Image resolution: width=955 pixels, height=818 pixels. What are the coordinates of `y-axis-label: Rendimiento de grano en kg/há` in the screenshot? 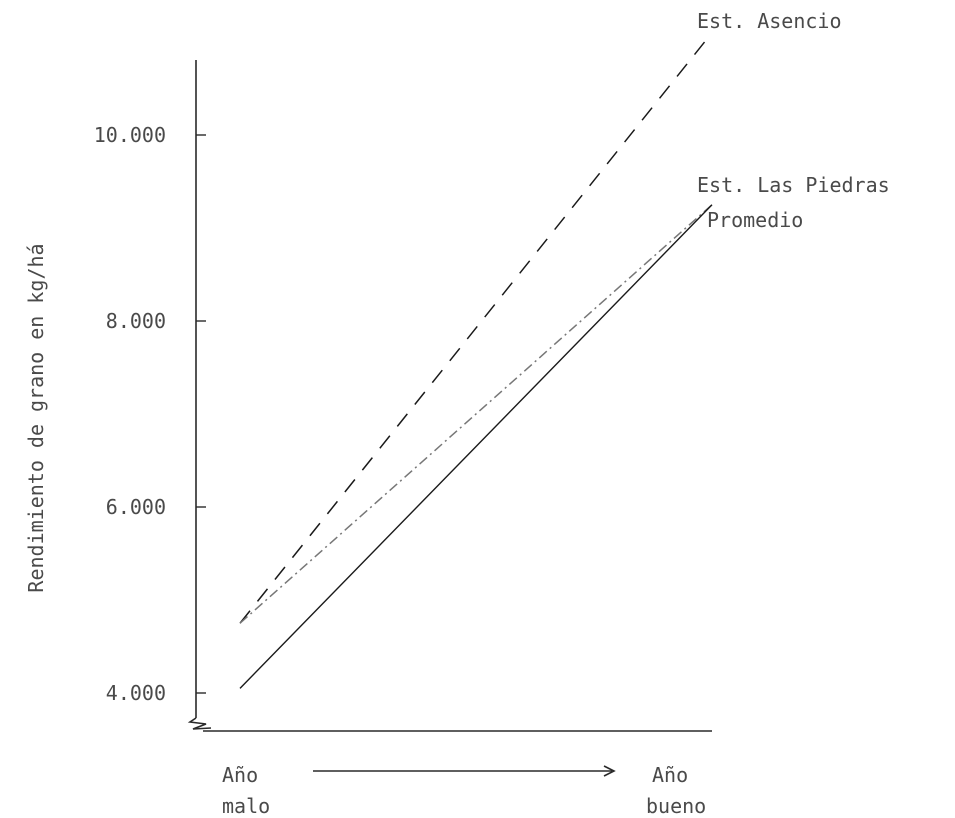 It's located at (36, 417).